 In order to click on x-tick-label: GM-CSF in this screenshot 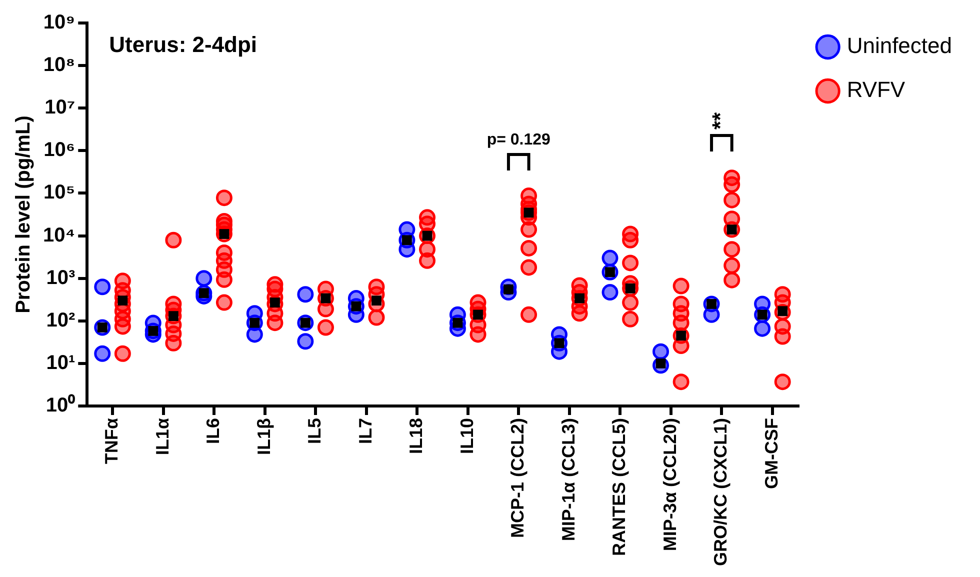, I will do `click(771, 453)`.